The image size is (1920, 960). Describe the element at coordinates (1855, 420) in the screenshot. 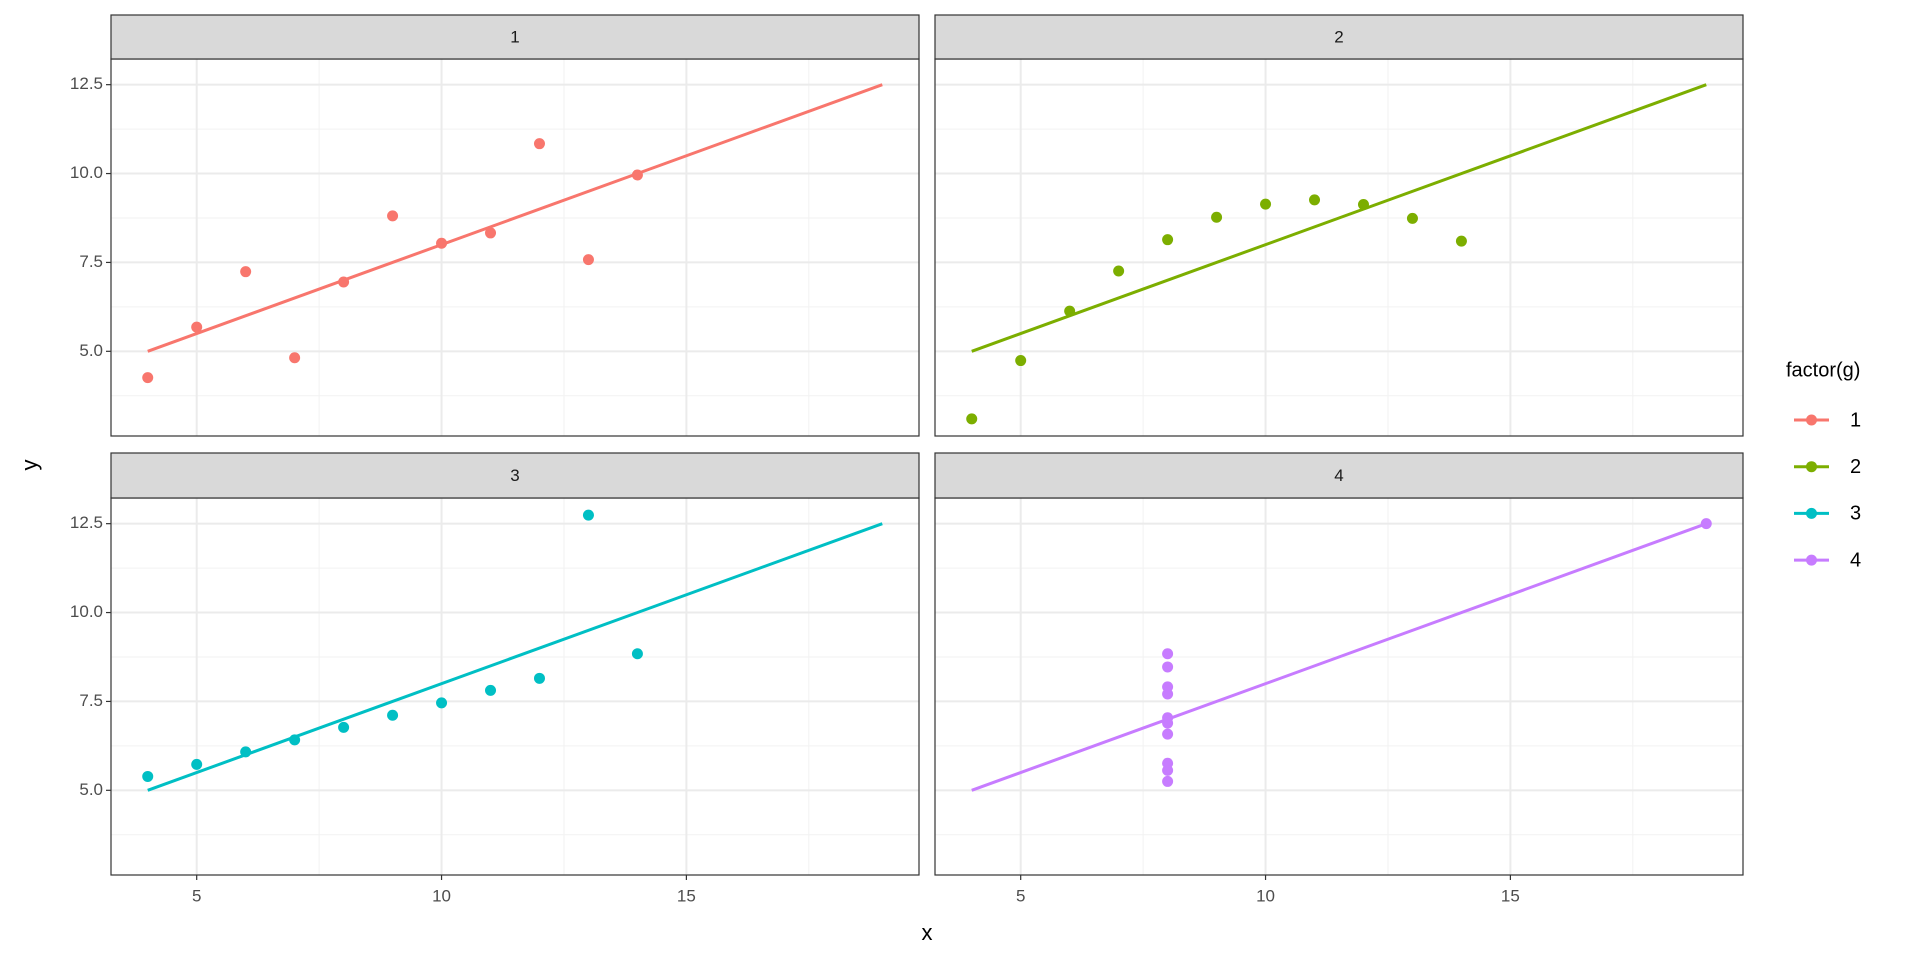

I see `legend-label: 1` at that location.